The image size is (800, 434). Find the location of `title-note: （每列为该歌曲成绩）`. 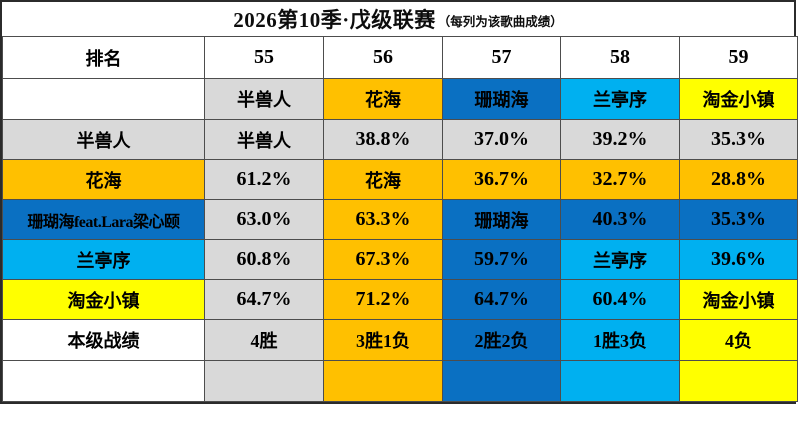

title-note: （每列为该歌曲成绩） is located at coordinates (500, 22).